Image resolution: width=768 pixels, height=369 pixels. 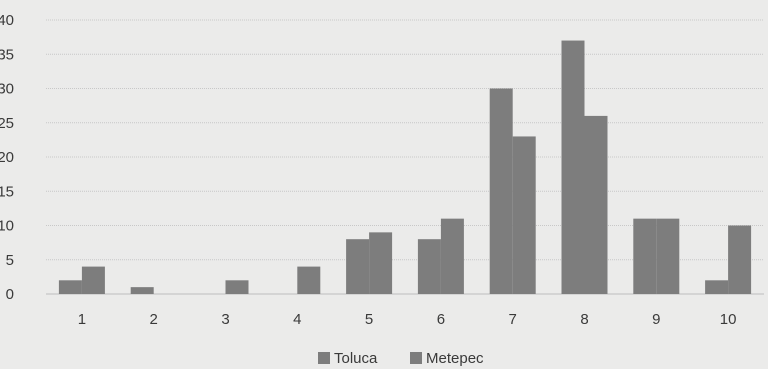 What do you see at coordinates (7, 191) in the screenshot?
I see `y-tick-label: 15` at bounding box center [7, 191].